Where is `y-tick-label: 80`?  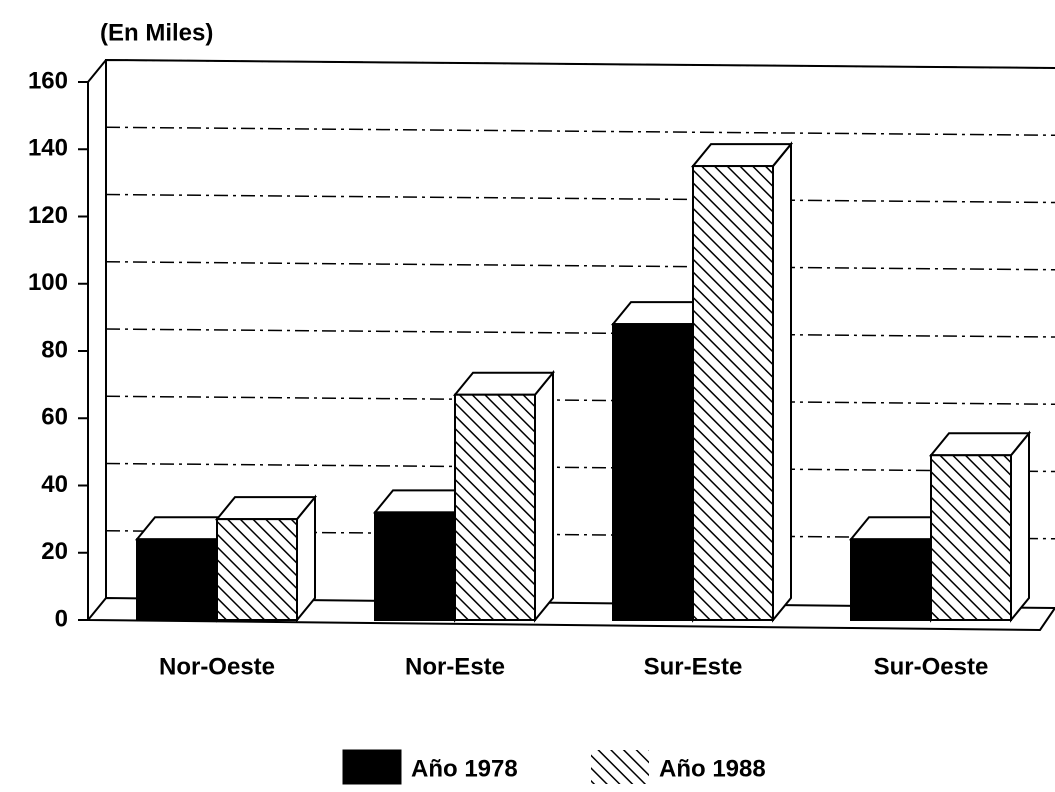 y-tick-label: 80 is located at coordinates (54, 349).